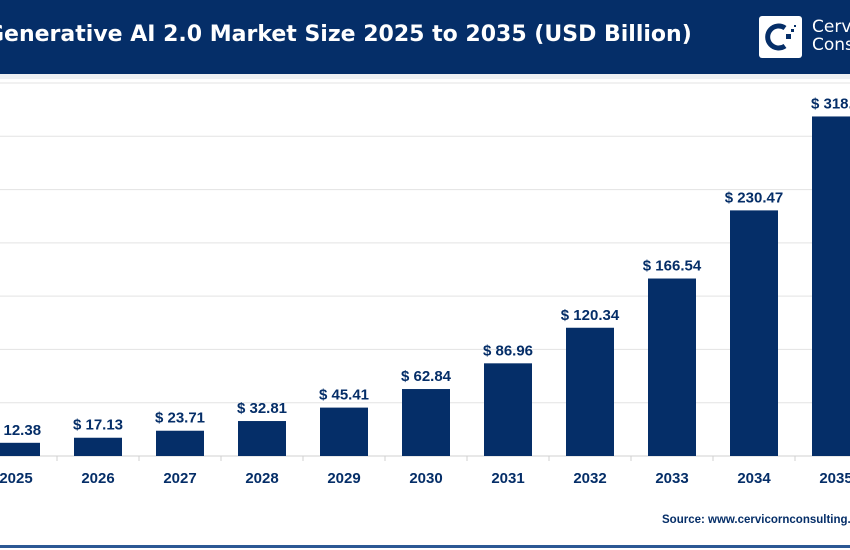 The image size is (850, 550). I want to click on data-label-2033: $ 166.54, so click(672, 266).